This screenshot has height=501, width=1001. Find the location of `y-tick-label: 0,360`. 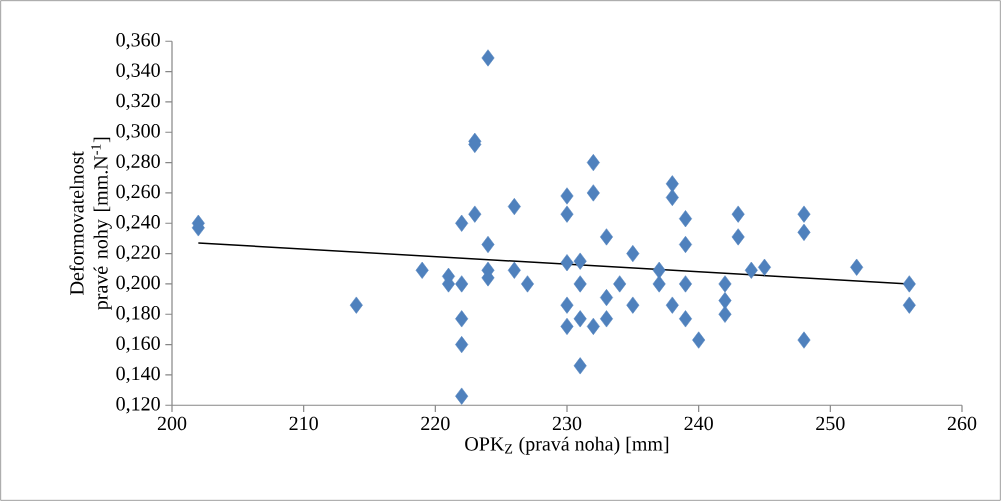

y-tick-label: 0,360 is located at coordinates (138, 41).